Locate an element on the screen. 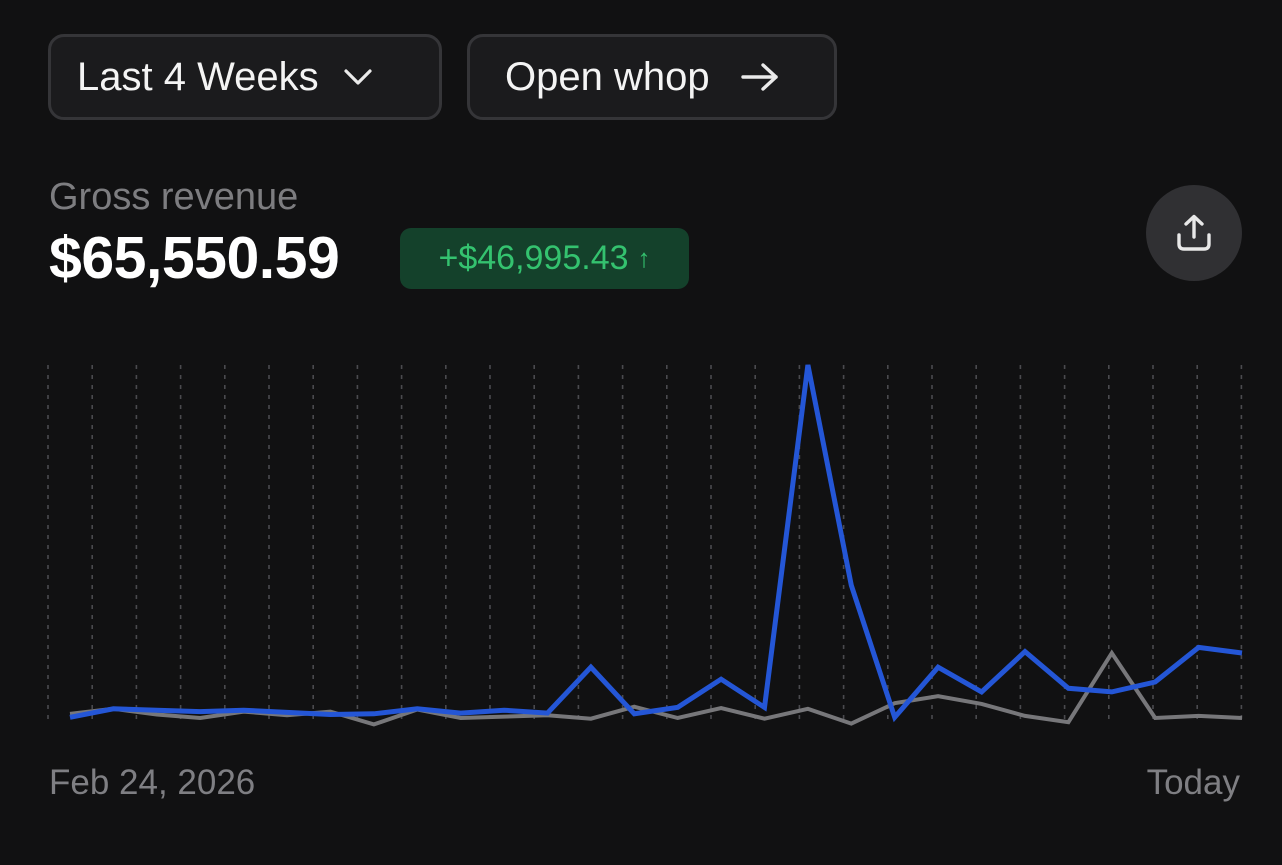 This screenshot has width=1282, height=865. arrow-up-icon: ↑ is located at coordinates (644, 258).